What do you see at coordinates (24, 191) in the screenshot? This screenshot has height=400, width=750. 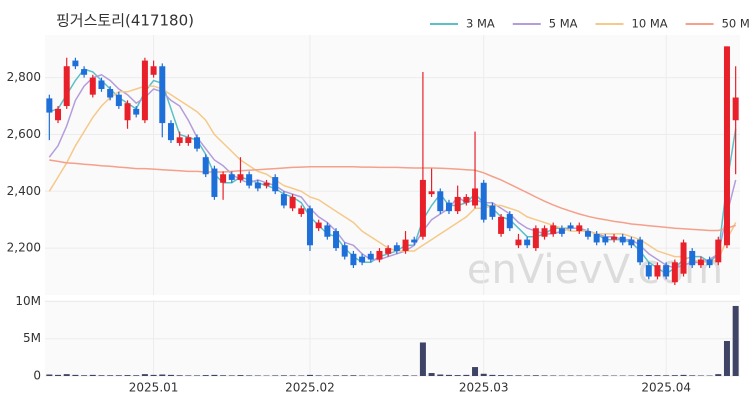 I see `y-tick-label: 2,400` at bounding box center [24, 191].